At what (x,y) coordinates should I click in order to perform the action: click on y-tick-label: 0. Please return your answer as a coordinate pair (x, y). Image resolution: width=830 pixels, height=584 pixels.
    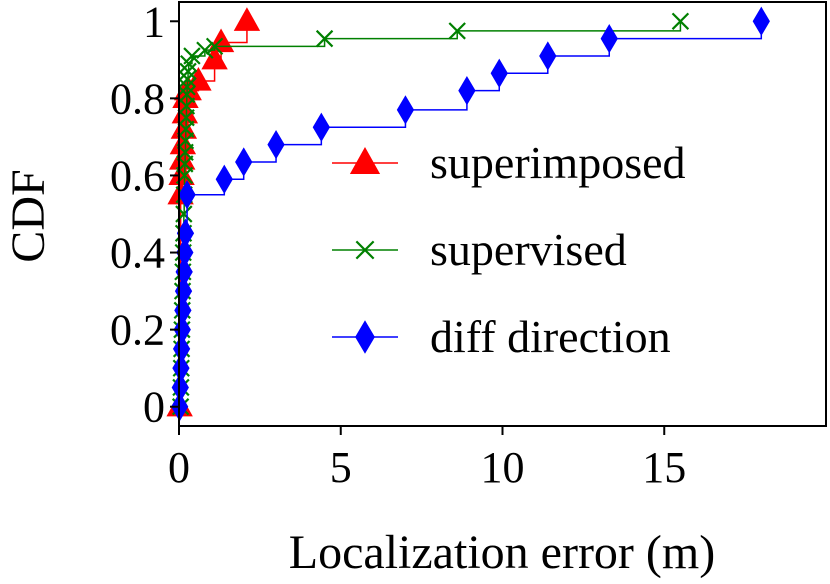
    Looking at the image, I should click on (154, 407).